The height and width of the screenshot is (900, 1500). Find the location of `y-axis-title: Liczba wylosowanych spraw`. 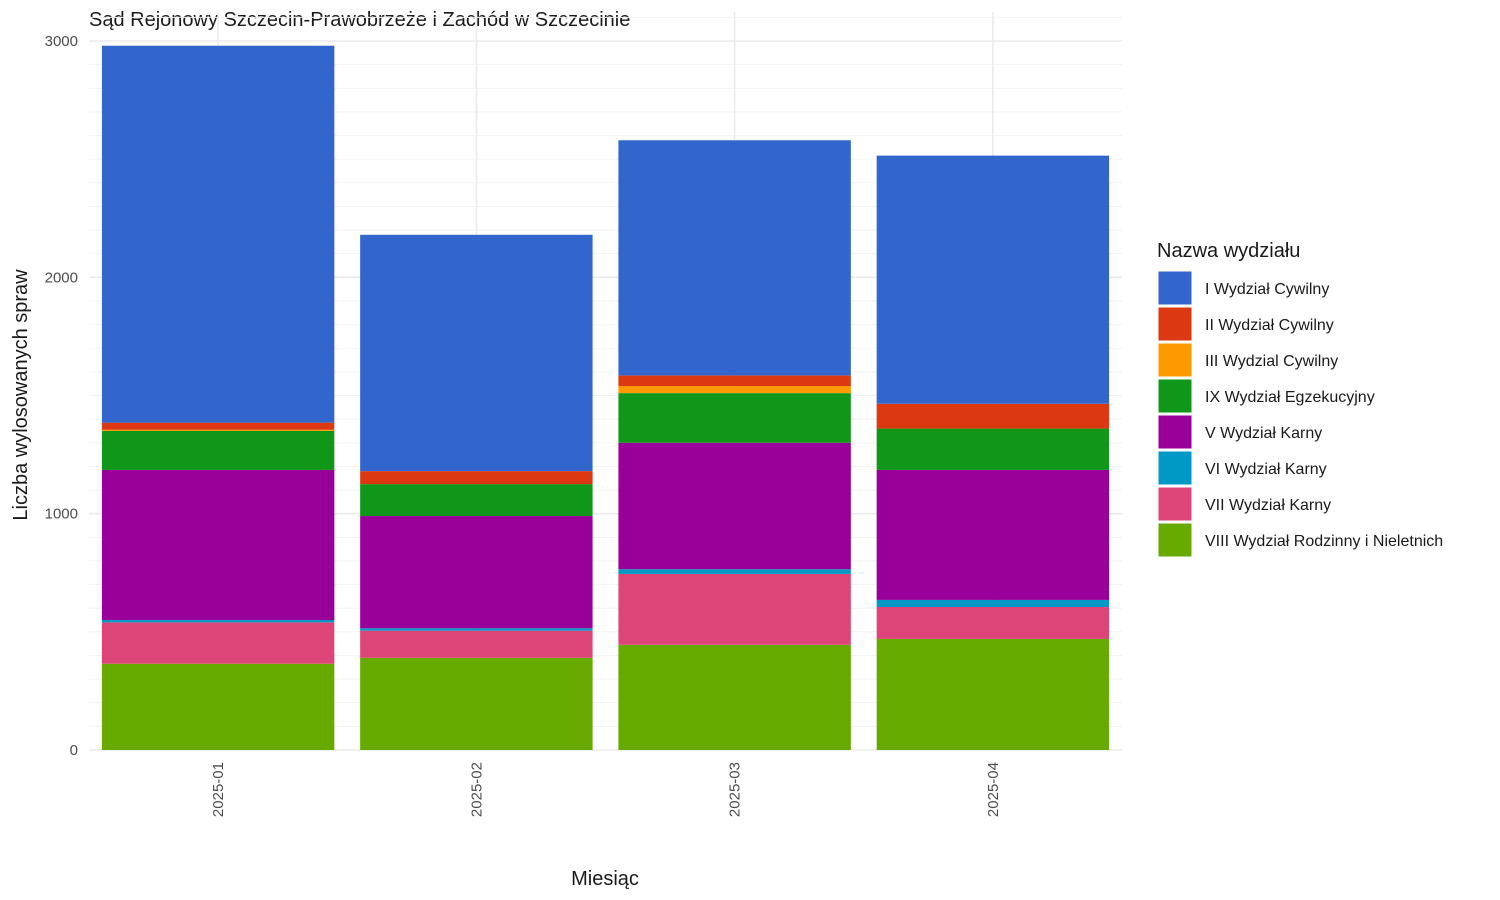

y-axis-title: Liczba wylosowanych spraw is located at coordinates (21, 395).